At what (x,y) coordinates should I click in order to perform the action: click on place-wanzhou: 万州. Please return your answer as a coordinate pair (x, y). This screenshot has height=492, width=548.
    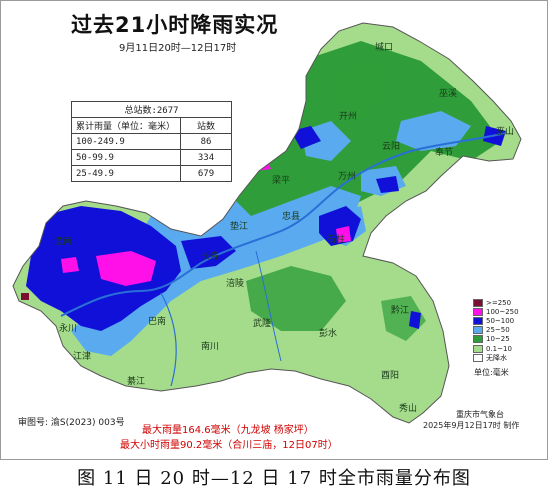
    Looking at the image, I should click on (347, 176).